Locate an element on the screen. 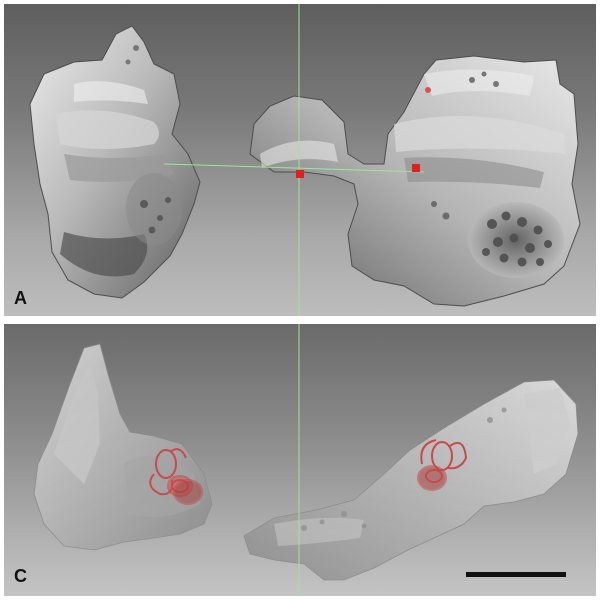 Image resolution: width=600 pixels, height=600 pixels. left-inner-ear is located at coordinates (176, 476).